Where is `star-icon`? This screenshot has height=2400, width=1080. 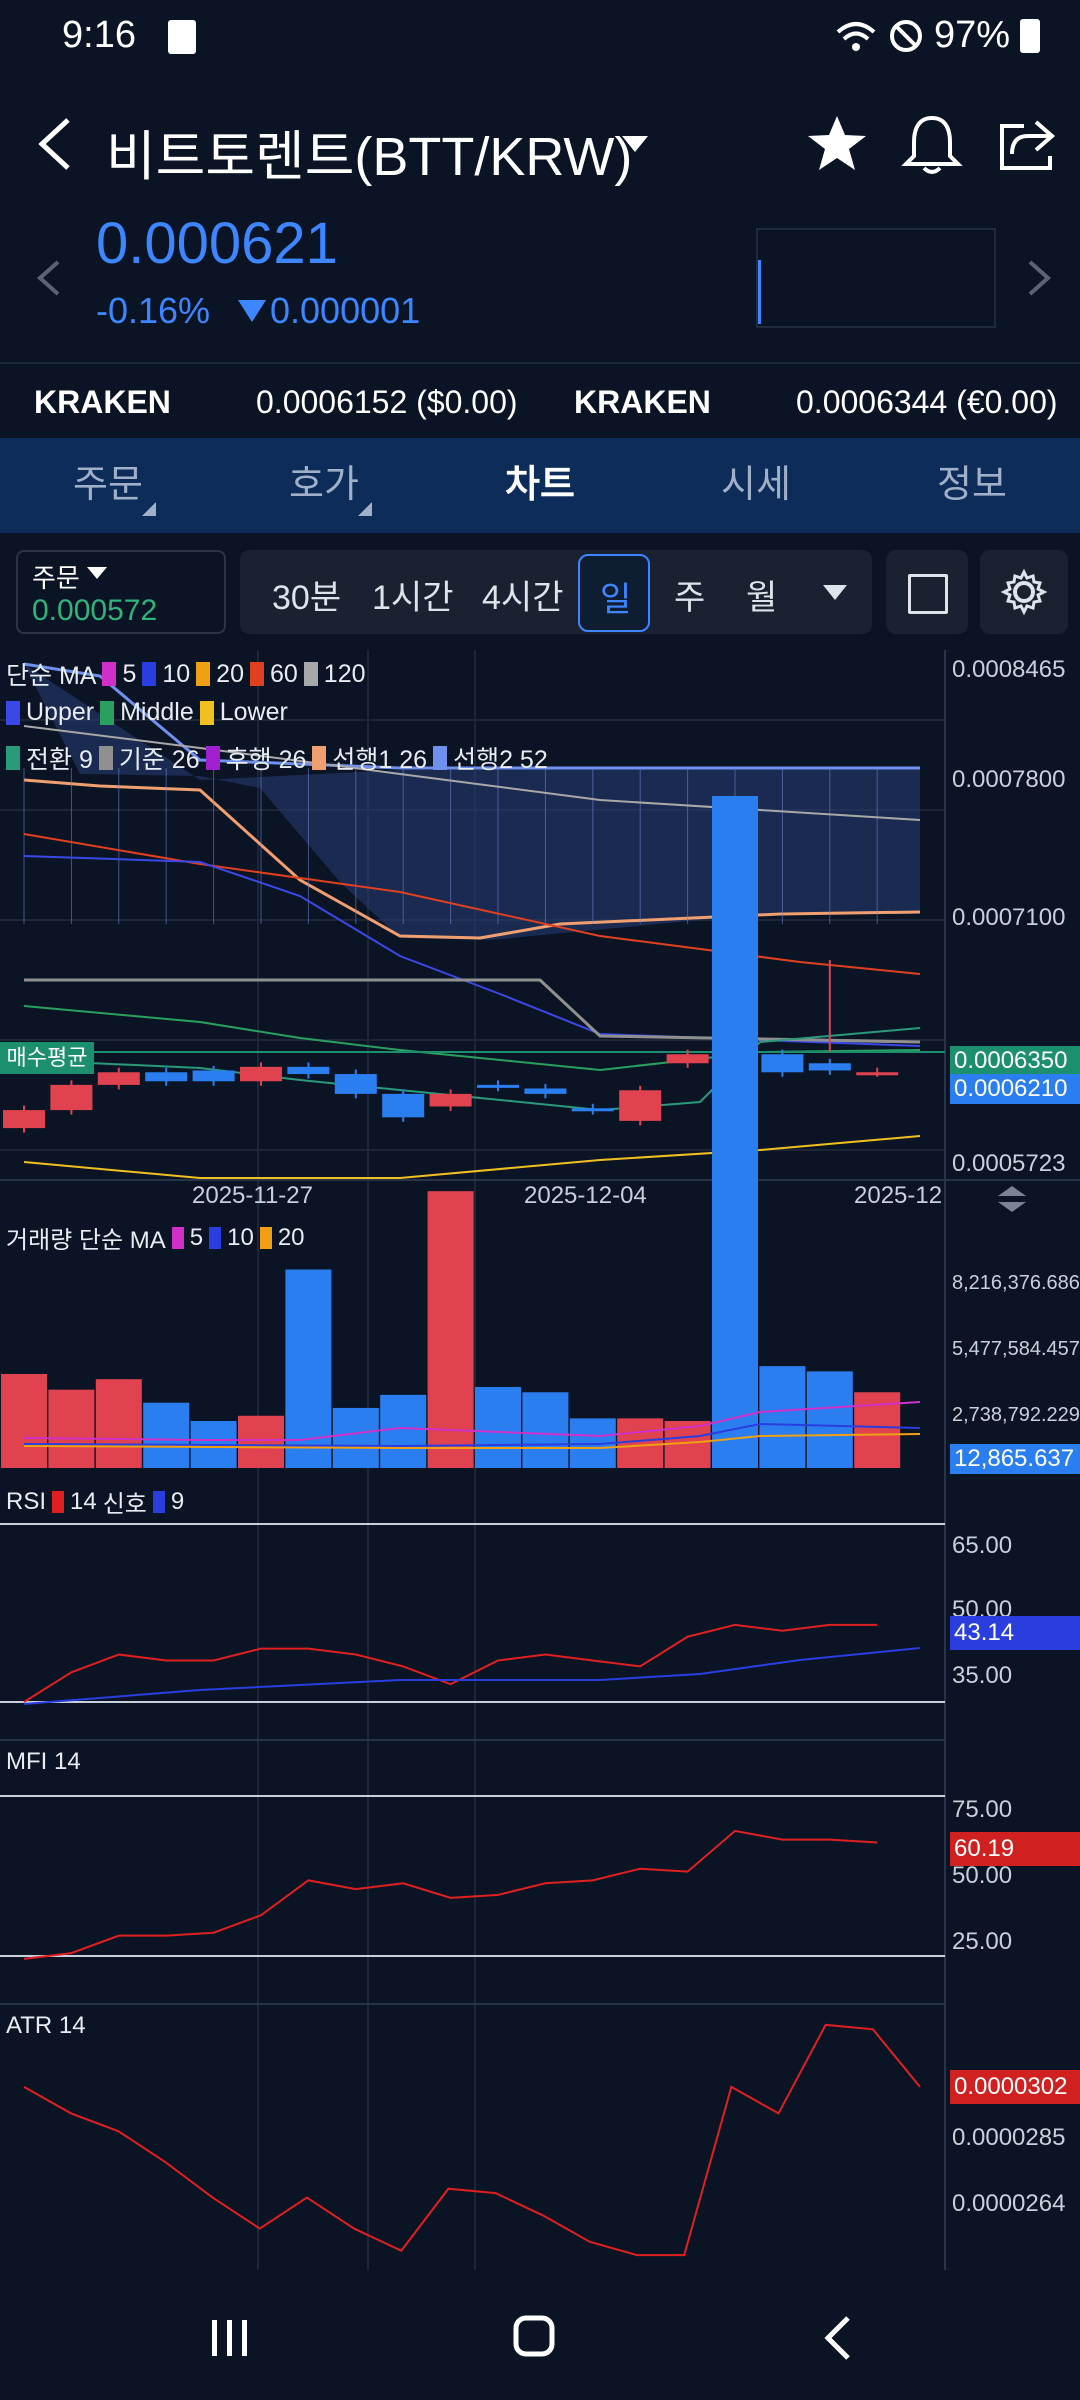
star-icon is located at coordinates (837, 143).